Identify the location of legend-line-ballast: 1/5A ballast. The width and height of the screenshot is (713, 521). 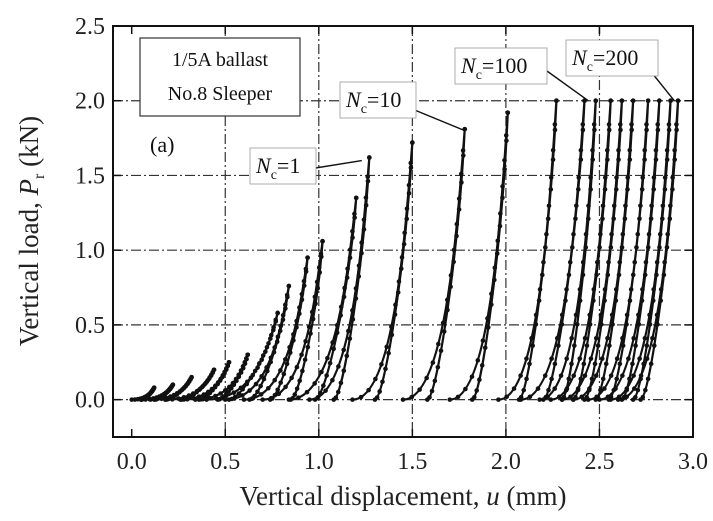
(220, 60).